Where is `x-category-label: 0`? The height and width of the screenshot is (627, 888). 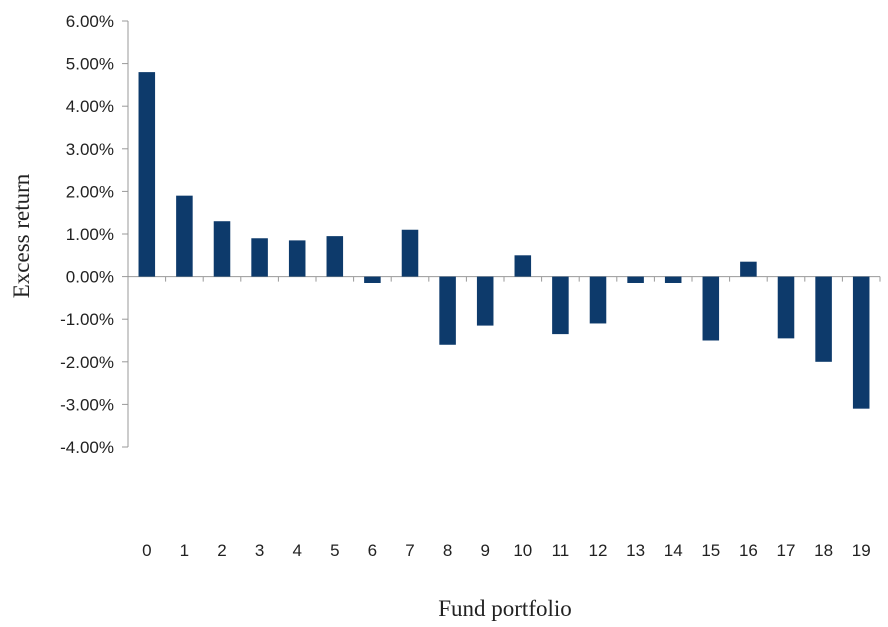 x-category-label: 0 is located at coordinates (146, 550).